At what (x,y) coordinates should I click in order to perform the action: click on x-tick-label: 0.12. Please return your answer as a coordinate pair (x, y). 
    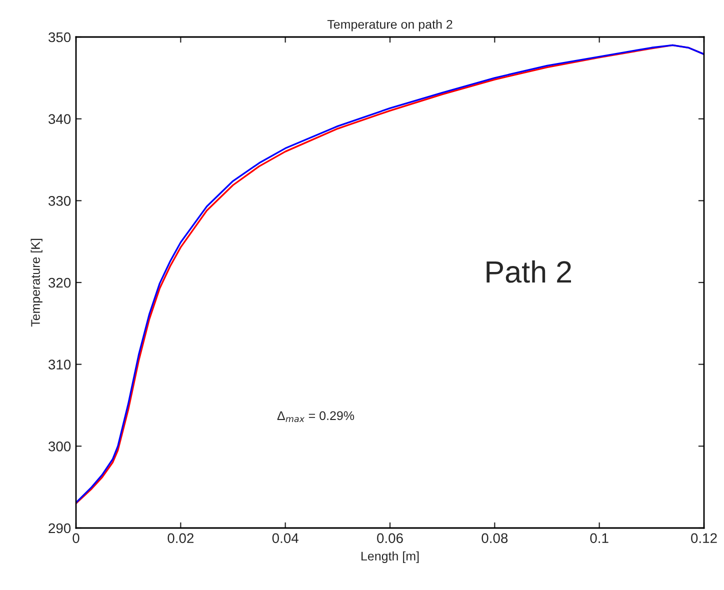
    Looking at the image, I should click on (704, 538).